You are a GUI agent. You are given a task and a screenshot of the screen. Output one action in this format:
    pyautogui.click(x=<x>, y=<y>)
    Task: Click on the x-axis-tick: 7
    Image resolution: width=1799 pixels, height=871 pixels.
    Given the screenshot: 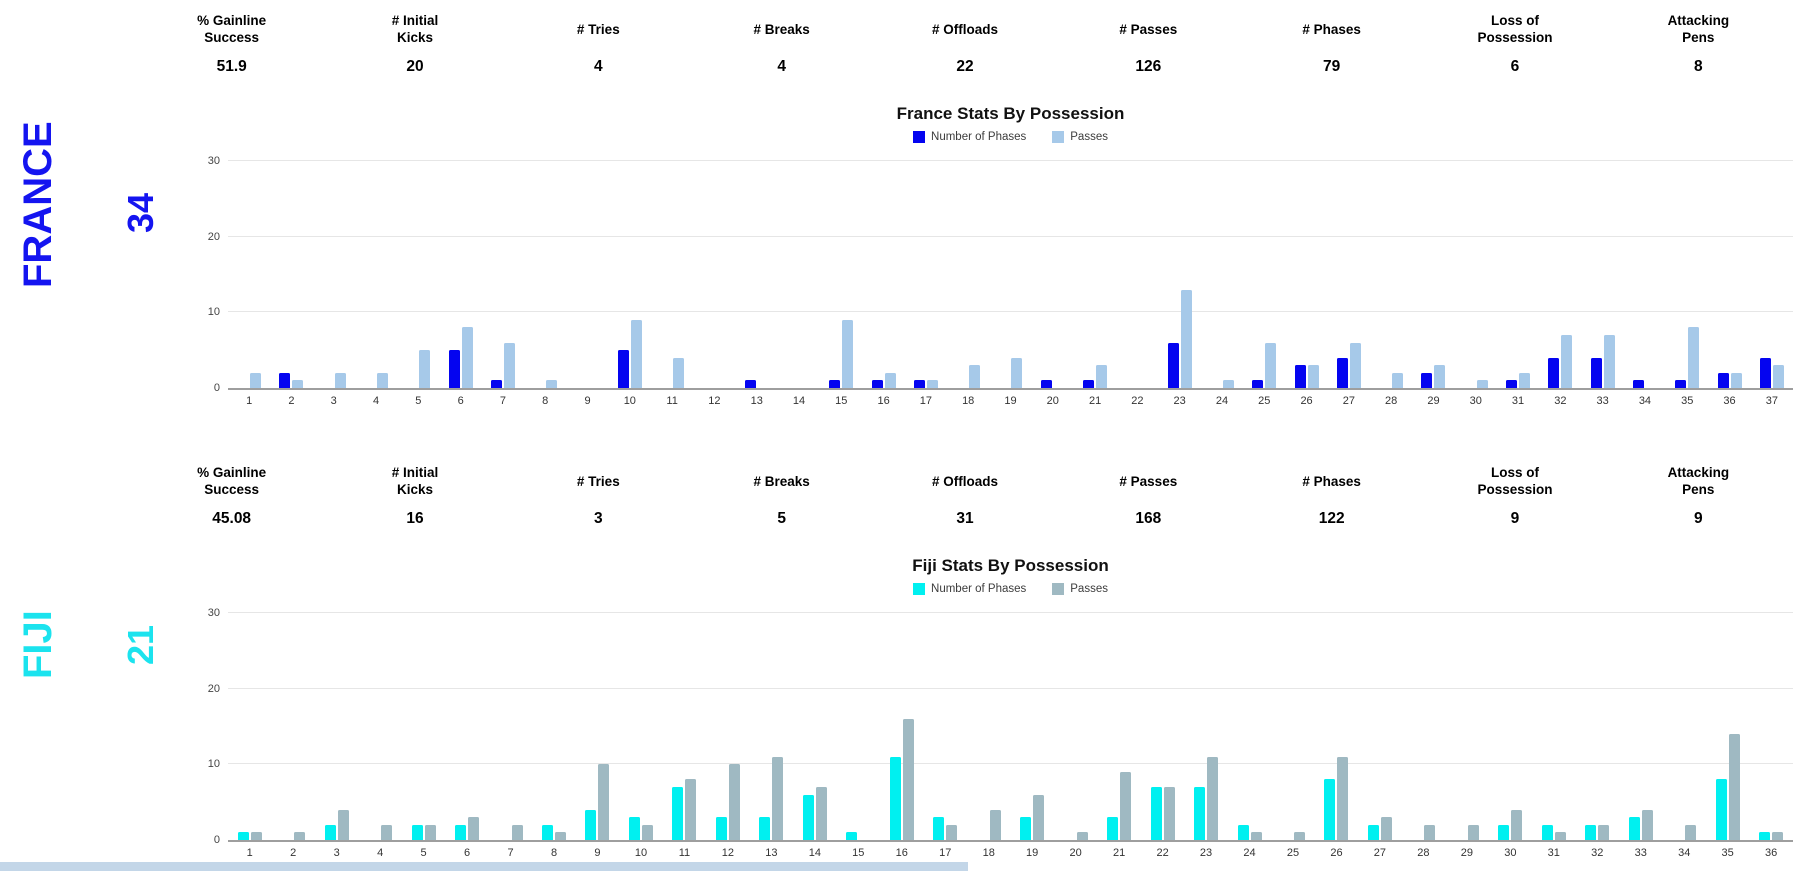 What is the action you would take?
    pyautogui.click(x=510, y=853)
    